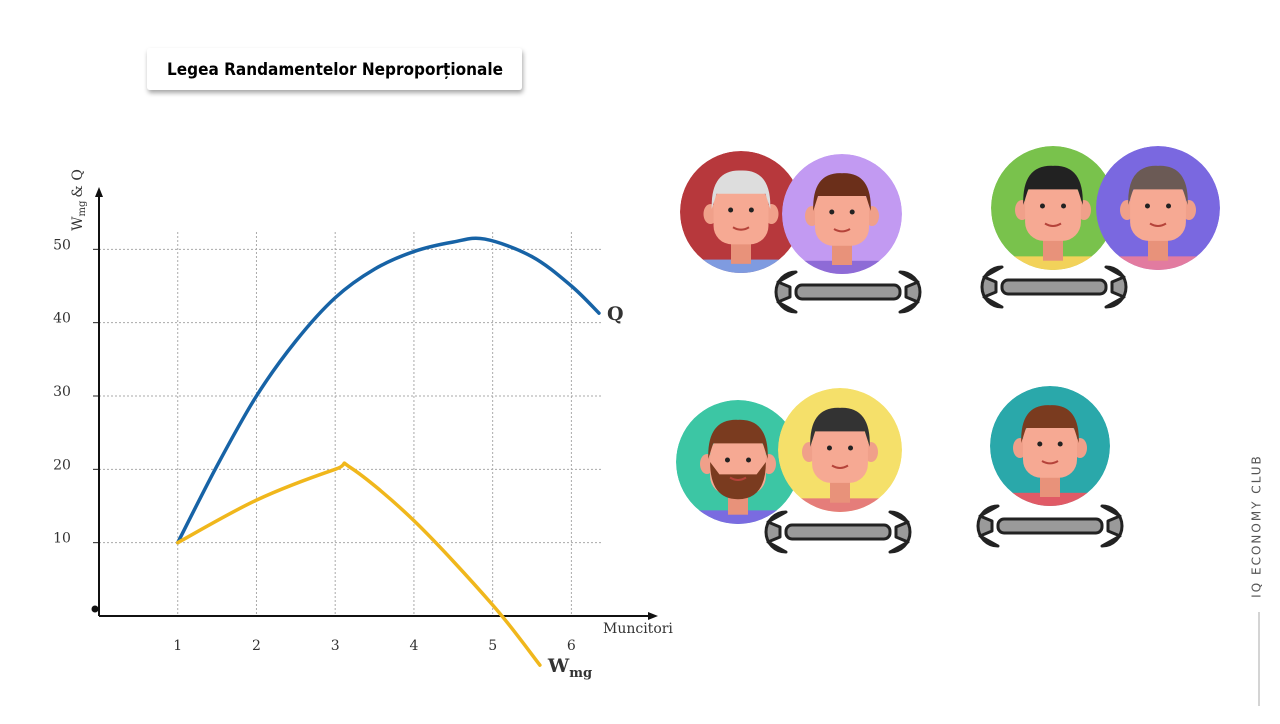 The image size is (1280, 724). What do you see at coordinates (62, 539) in the screenshot?
I see `y-tick-label: 10` at bounding box center [62, 539].